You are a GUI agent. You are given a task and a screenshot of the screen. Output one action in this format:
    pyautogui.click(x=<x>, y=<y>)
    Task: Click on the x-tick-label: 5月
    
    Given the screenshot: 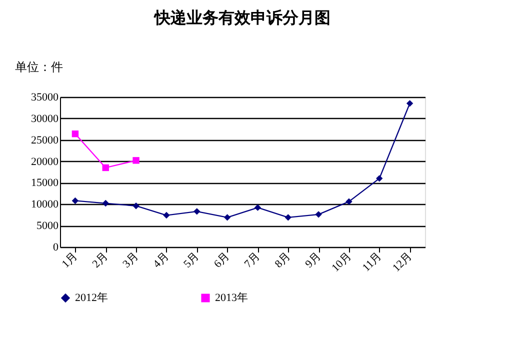 What is the action you would take?
    pyautogui.click(x=191, y=260)
    